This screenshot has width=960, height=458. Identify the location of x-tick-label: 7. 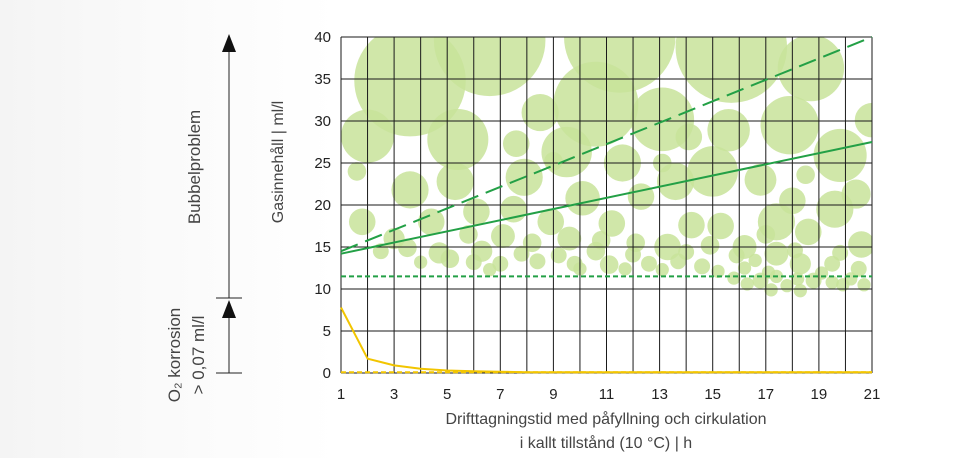
(500, 394).